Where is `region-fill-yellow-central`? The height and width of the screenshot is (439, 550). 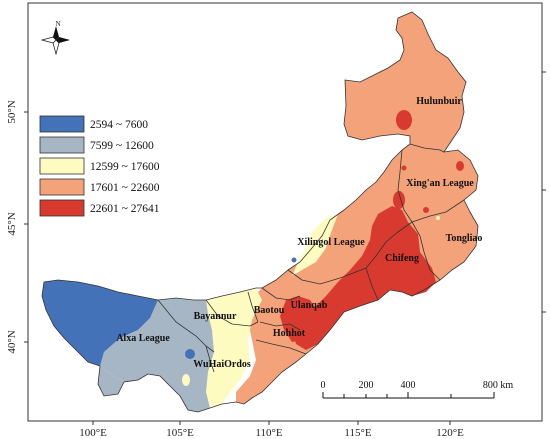
region-fill-yellow-central is located at coordinates (234, 348).